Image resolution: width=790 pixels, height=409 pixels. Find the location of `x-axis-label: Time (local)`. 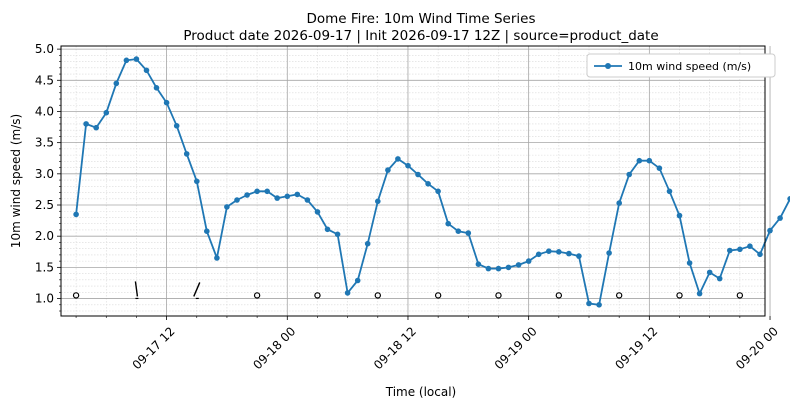

x-axis-label: Time (local) is located at coordinates (421, 392).